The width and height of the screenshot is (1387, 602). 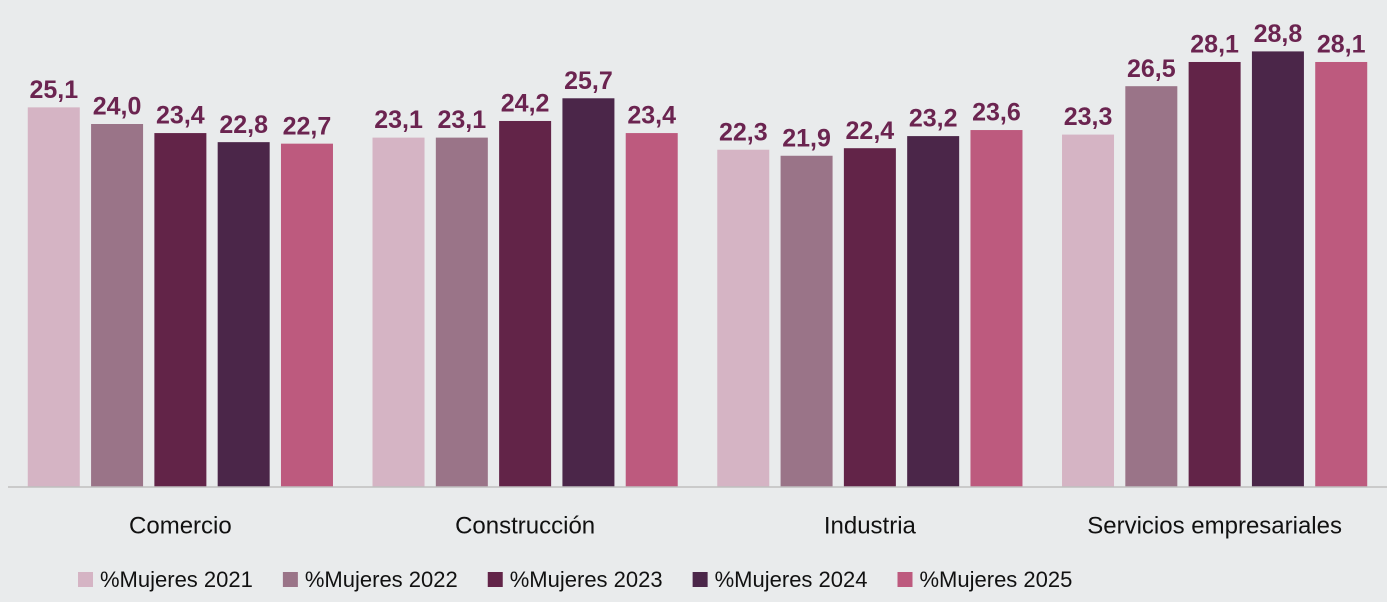 I want to click on legend-label: %Mujeres 2025, so click(x=996, y=579).